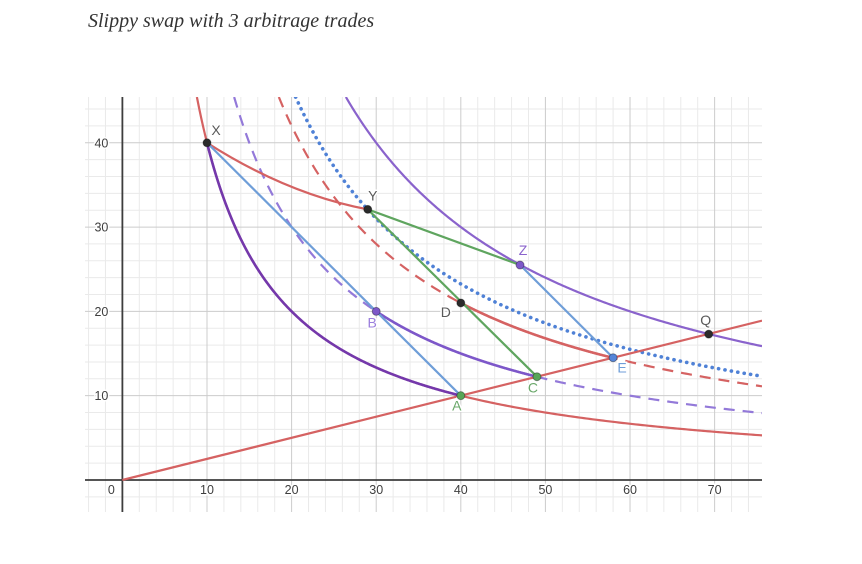 The height and width of the screenshot is (564, 862). What do you see at coordinates (368, 209) in the screenshot?
I see `point-Y` at bounding box center [368, 209].